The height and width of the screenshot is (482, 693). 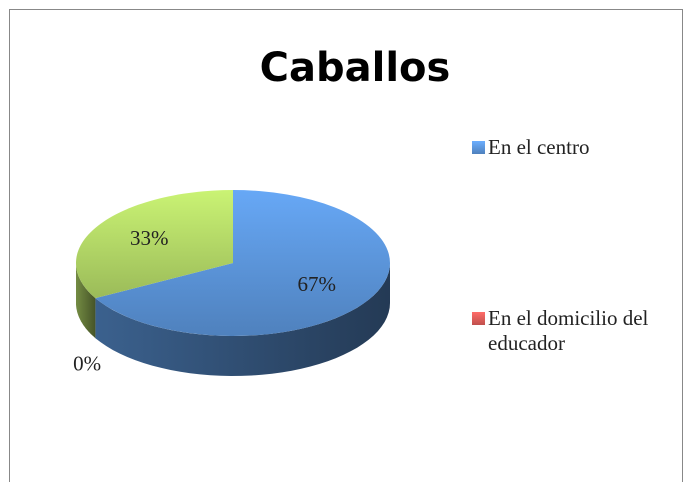 I want to click on legend-label: En el centro, so click(x=539, y=147).